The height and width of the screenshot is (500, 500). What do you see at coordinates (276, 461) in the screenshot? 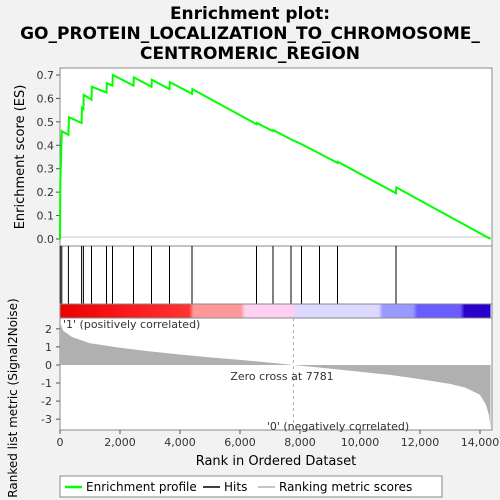
I see `x-axis-label: Rank in Ordered Dataset` at bounding box center [276, 461].